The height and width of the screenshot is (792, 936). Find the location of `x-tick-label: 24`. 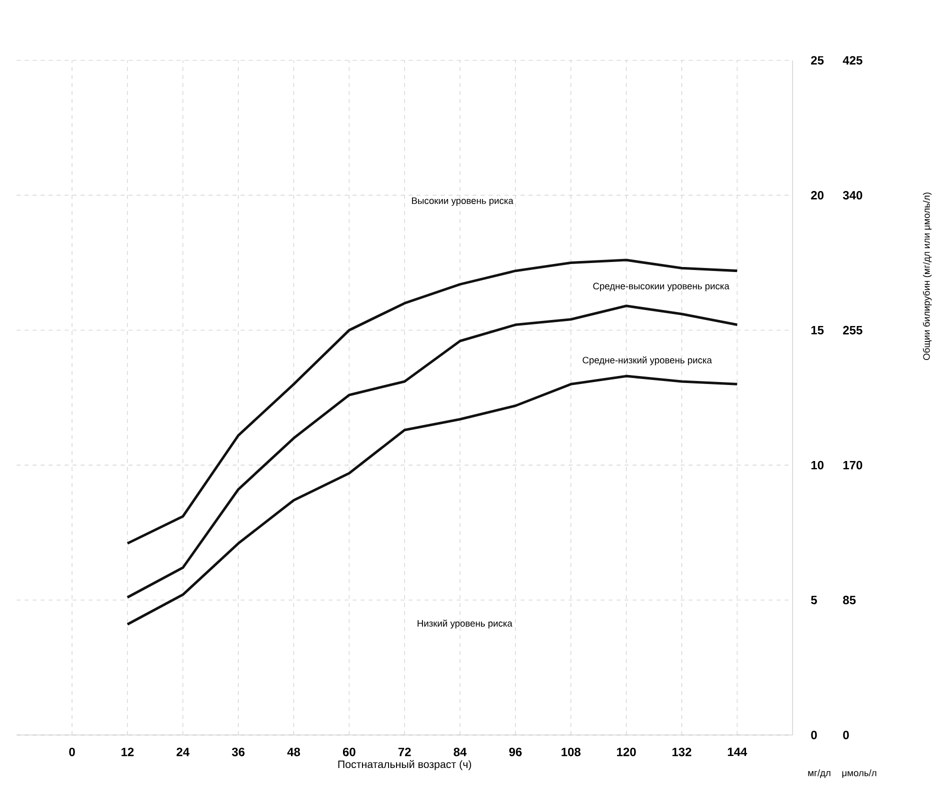

x-tick-label: 24 is located at coordinates (183, 752).